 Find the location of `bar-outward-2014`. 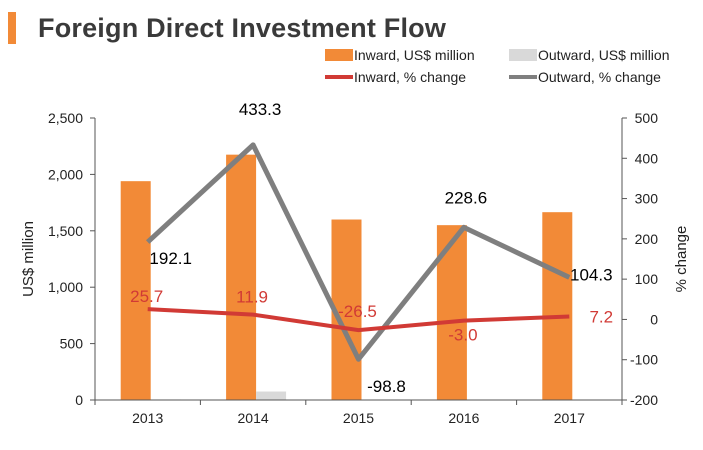

bar-outward-2014 is located at coordinates (271, 395).